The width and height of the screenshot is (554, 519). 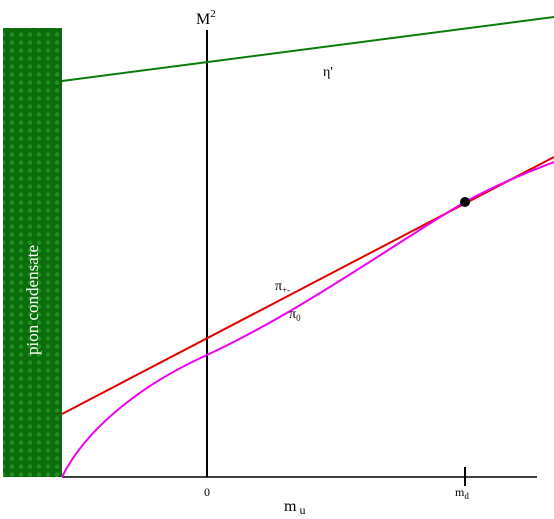 I want to click on crossing-point, so click(x=465, y=202).